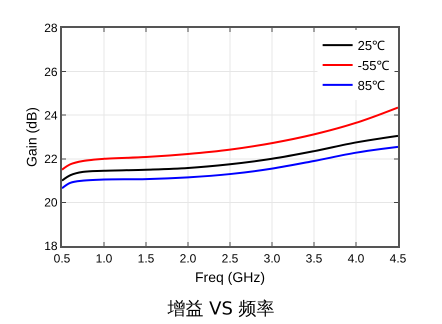 The width and height of the screenshot is (442, 324). What do you see at coordinates (356, 258) in the screenshot?
I see `x-tick-label: 4.0` at bounding box center [356, 258].